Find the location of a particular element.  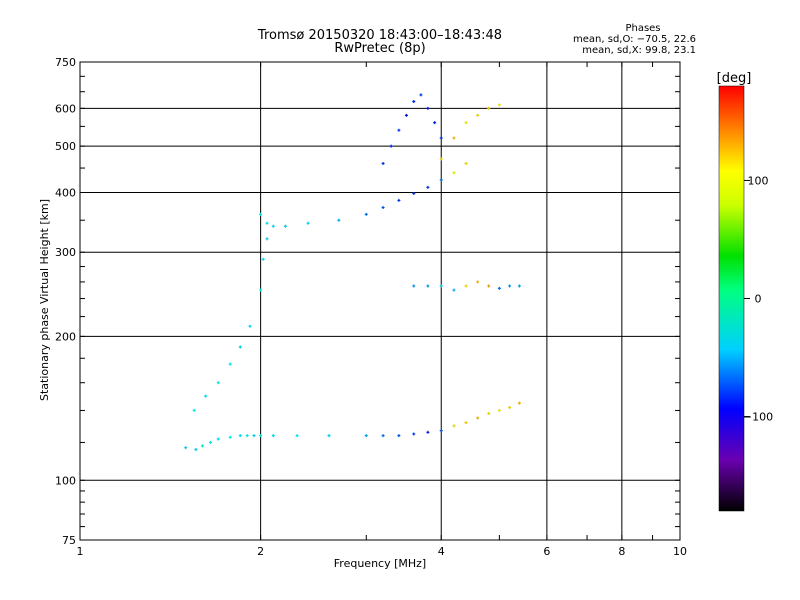

y-tick-label: 600 is located at coordinates (65, 108).